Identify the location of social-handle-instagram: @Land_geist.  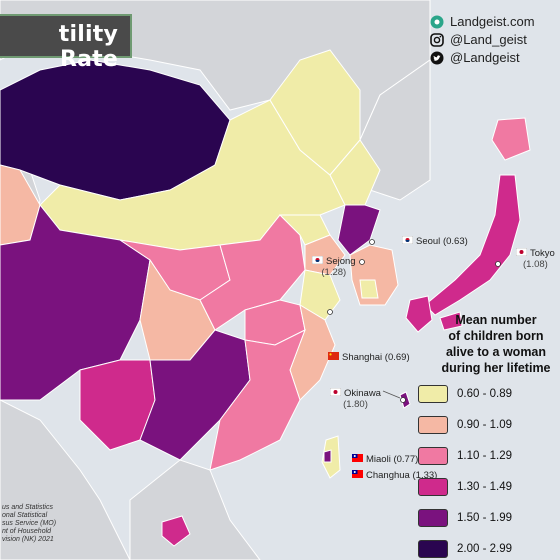
(488, 39).